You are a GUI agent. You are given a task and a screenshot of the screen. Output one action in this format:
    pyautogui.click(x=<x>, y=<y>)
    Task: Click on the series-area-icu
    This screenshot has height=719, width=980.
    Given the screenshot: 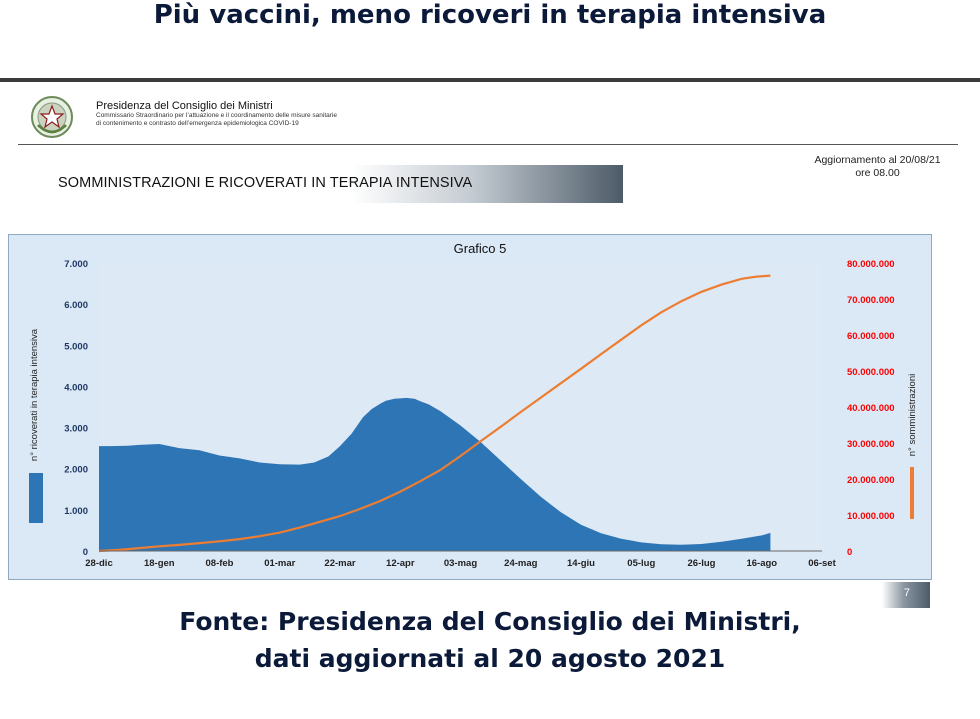 What is the action you would take?
    pyautogui.click(x=435, y=474)
    